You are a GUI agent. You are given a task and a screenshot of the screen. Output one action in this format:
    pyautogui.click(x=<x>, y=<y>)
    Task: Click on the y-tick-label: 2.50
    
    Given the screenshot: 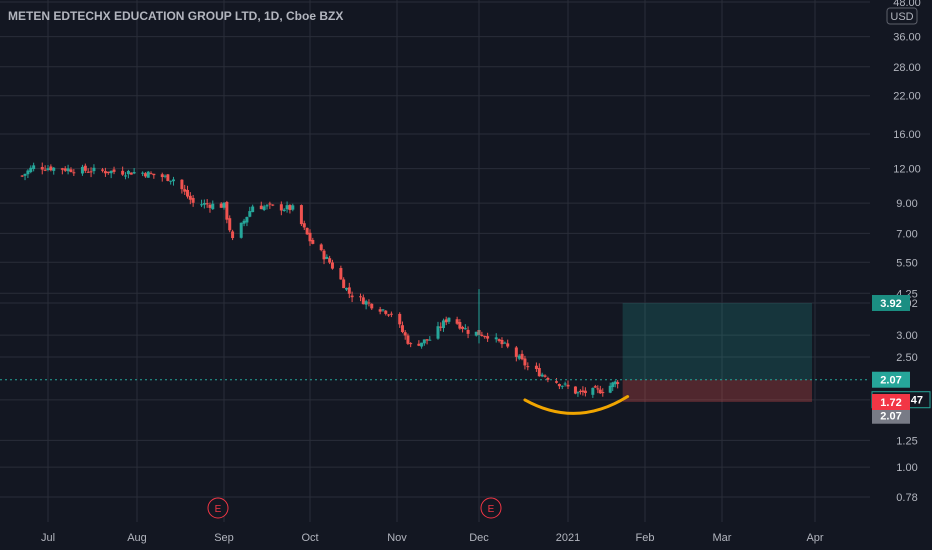 What is the action you would take?
    pyautogui.click(x=906, y=358)
    